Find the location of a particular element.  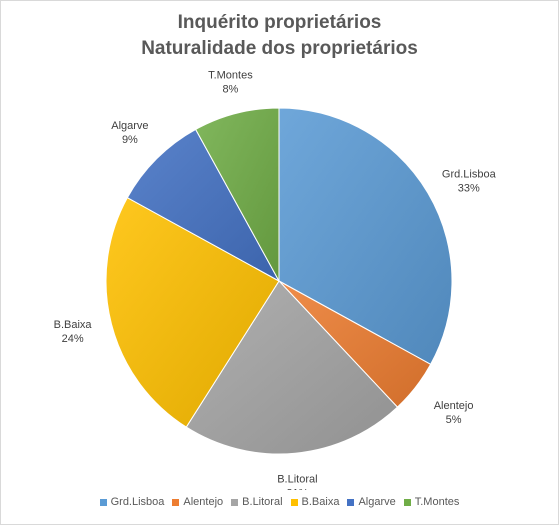

data-label-category-grd-lisboa: Grd.Lisboa is located at coordinates (469, 175).